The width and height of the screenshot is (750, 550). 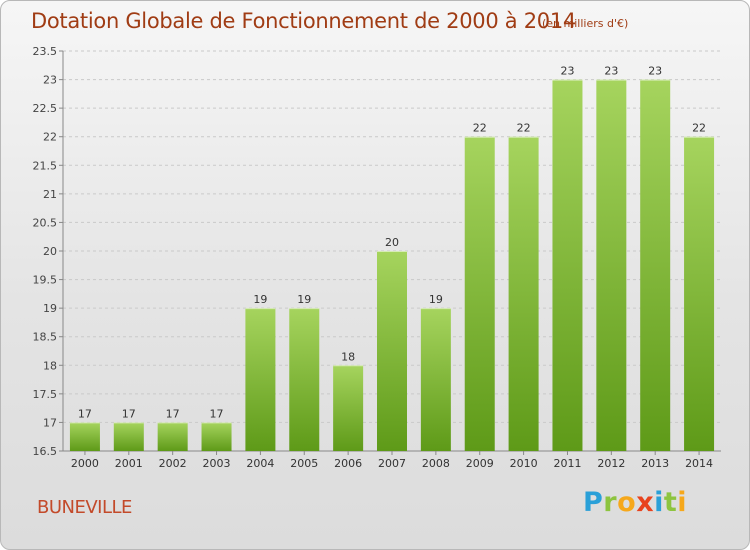 What do you see at coordinates (593, 502) in the screenshot?
I see `logo-letter: P` at bounding box center [593, 502].